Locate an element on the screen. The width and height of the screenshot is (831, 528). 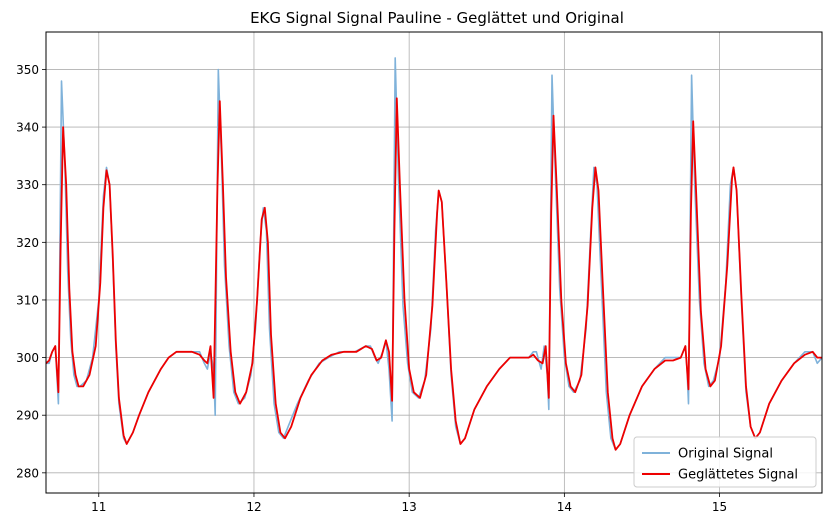
y-tick-label: 310 is located at coordinates (27, 300).